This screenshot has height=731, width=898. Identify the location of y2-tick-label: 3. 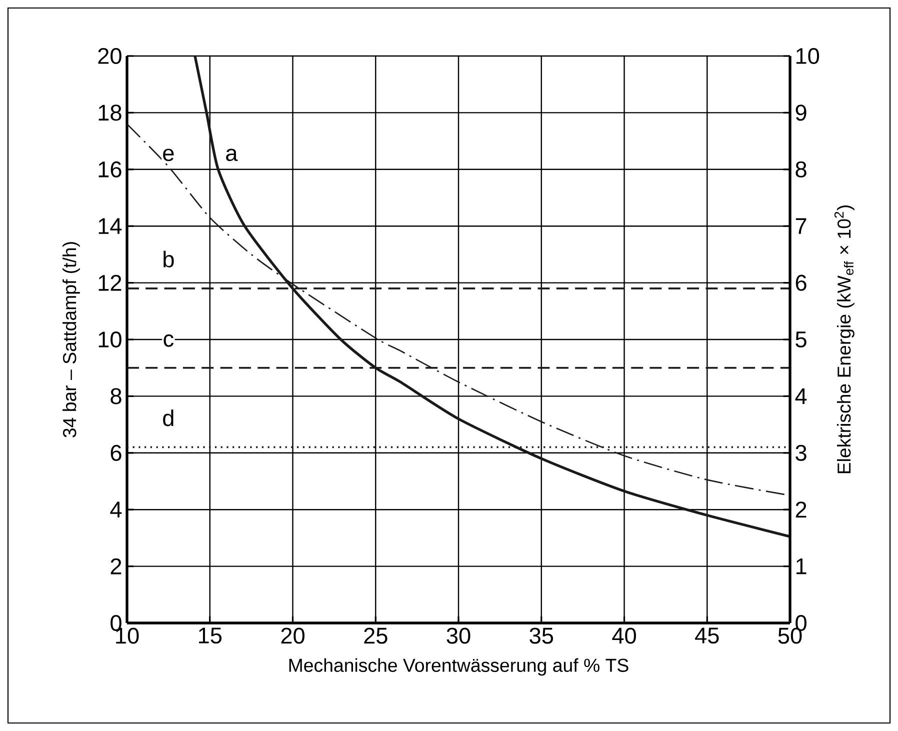
(801, 452).